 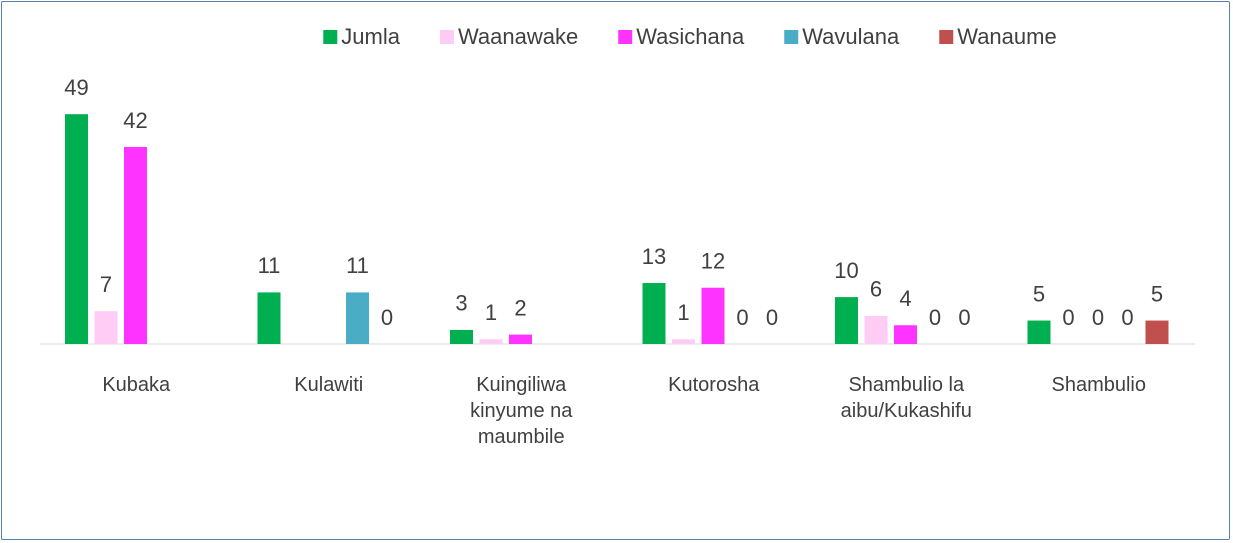 I want to click on legend-label: Wasichana, so click(x=690, y=36).